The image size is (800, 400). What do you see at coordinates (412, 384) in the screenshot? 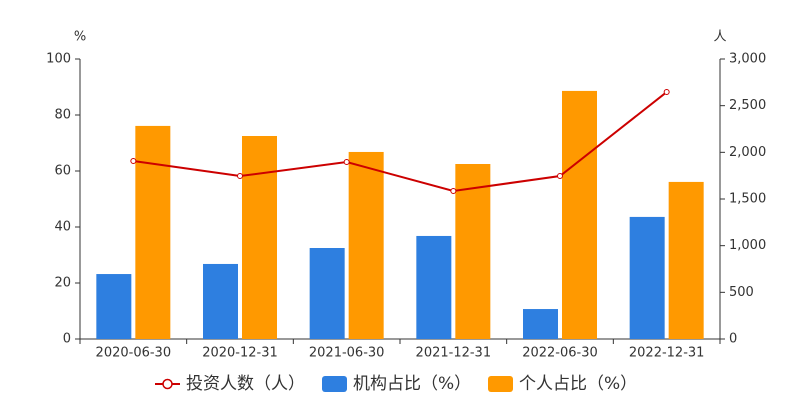
I see `legend-label: 机构占比（%）` at bounding box center [412, 384].